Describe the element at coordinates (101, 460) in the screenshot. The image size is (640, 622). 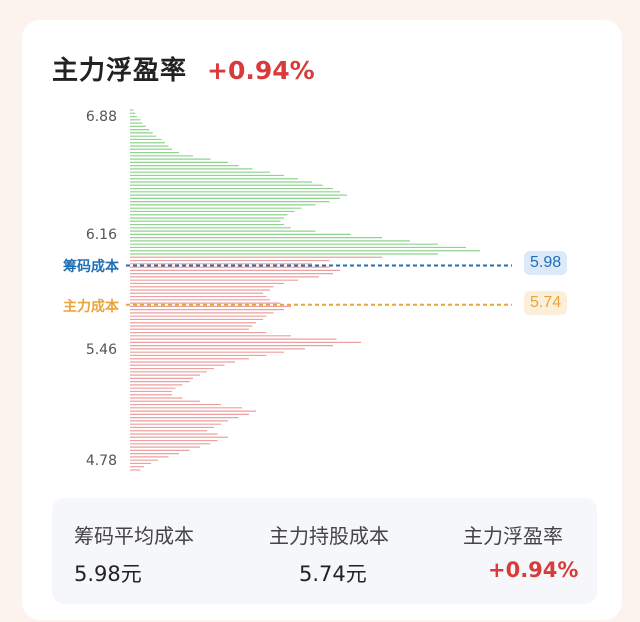
I see `y-tick-label: 4.78` at that location.